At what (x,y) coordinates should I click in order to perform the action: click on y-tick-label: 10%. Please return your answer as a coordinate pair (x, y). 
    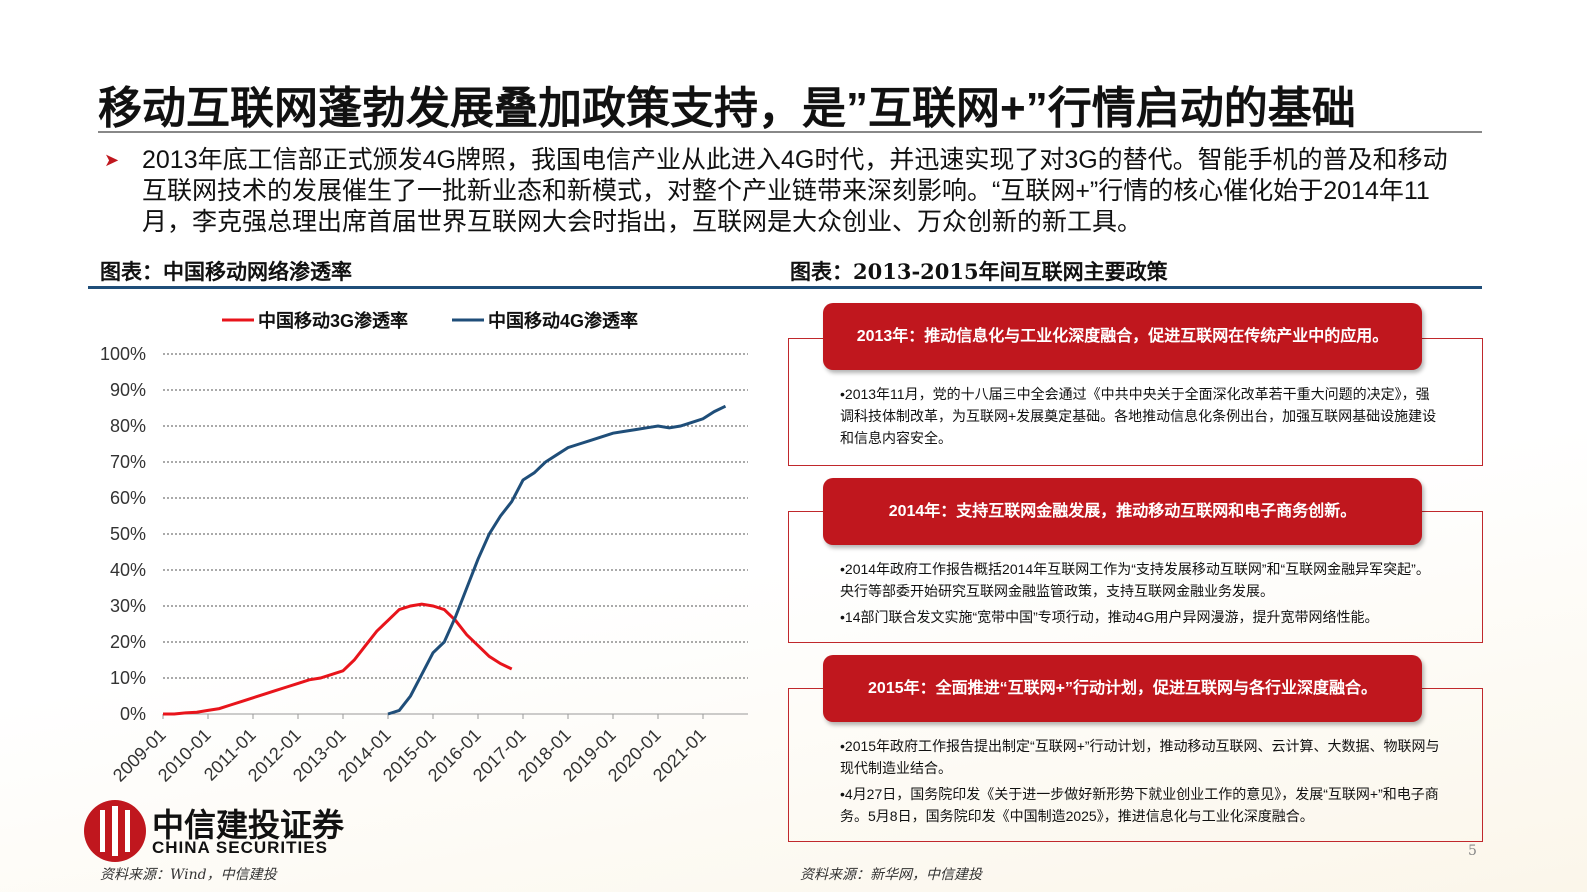
    Looking at the image, I should click on (128, 678).